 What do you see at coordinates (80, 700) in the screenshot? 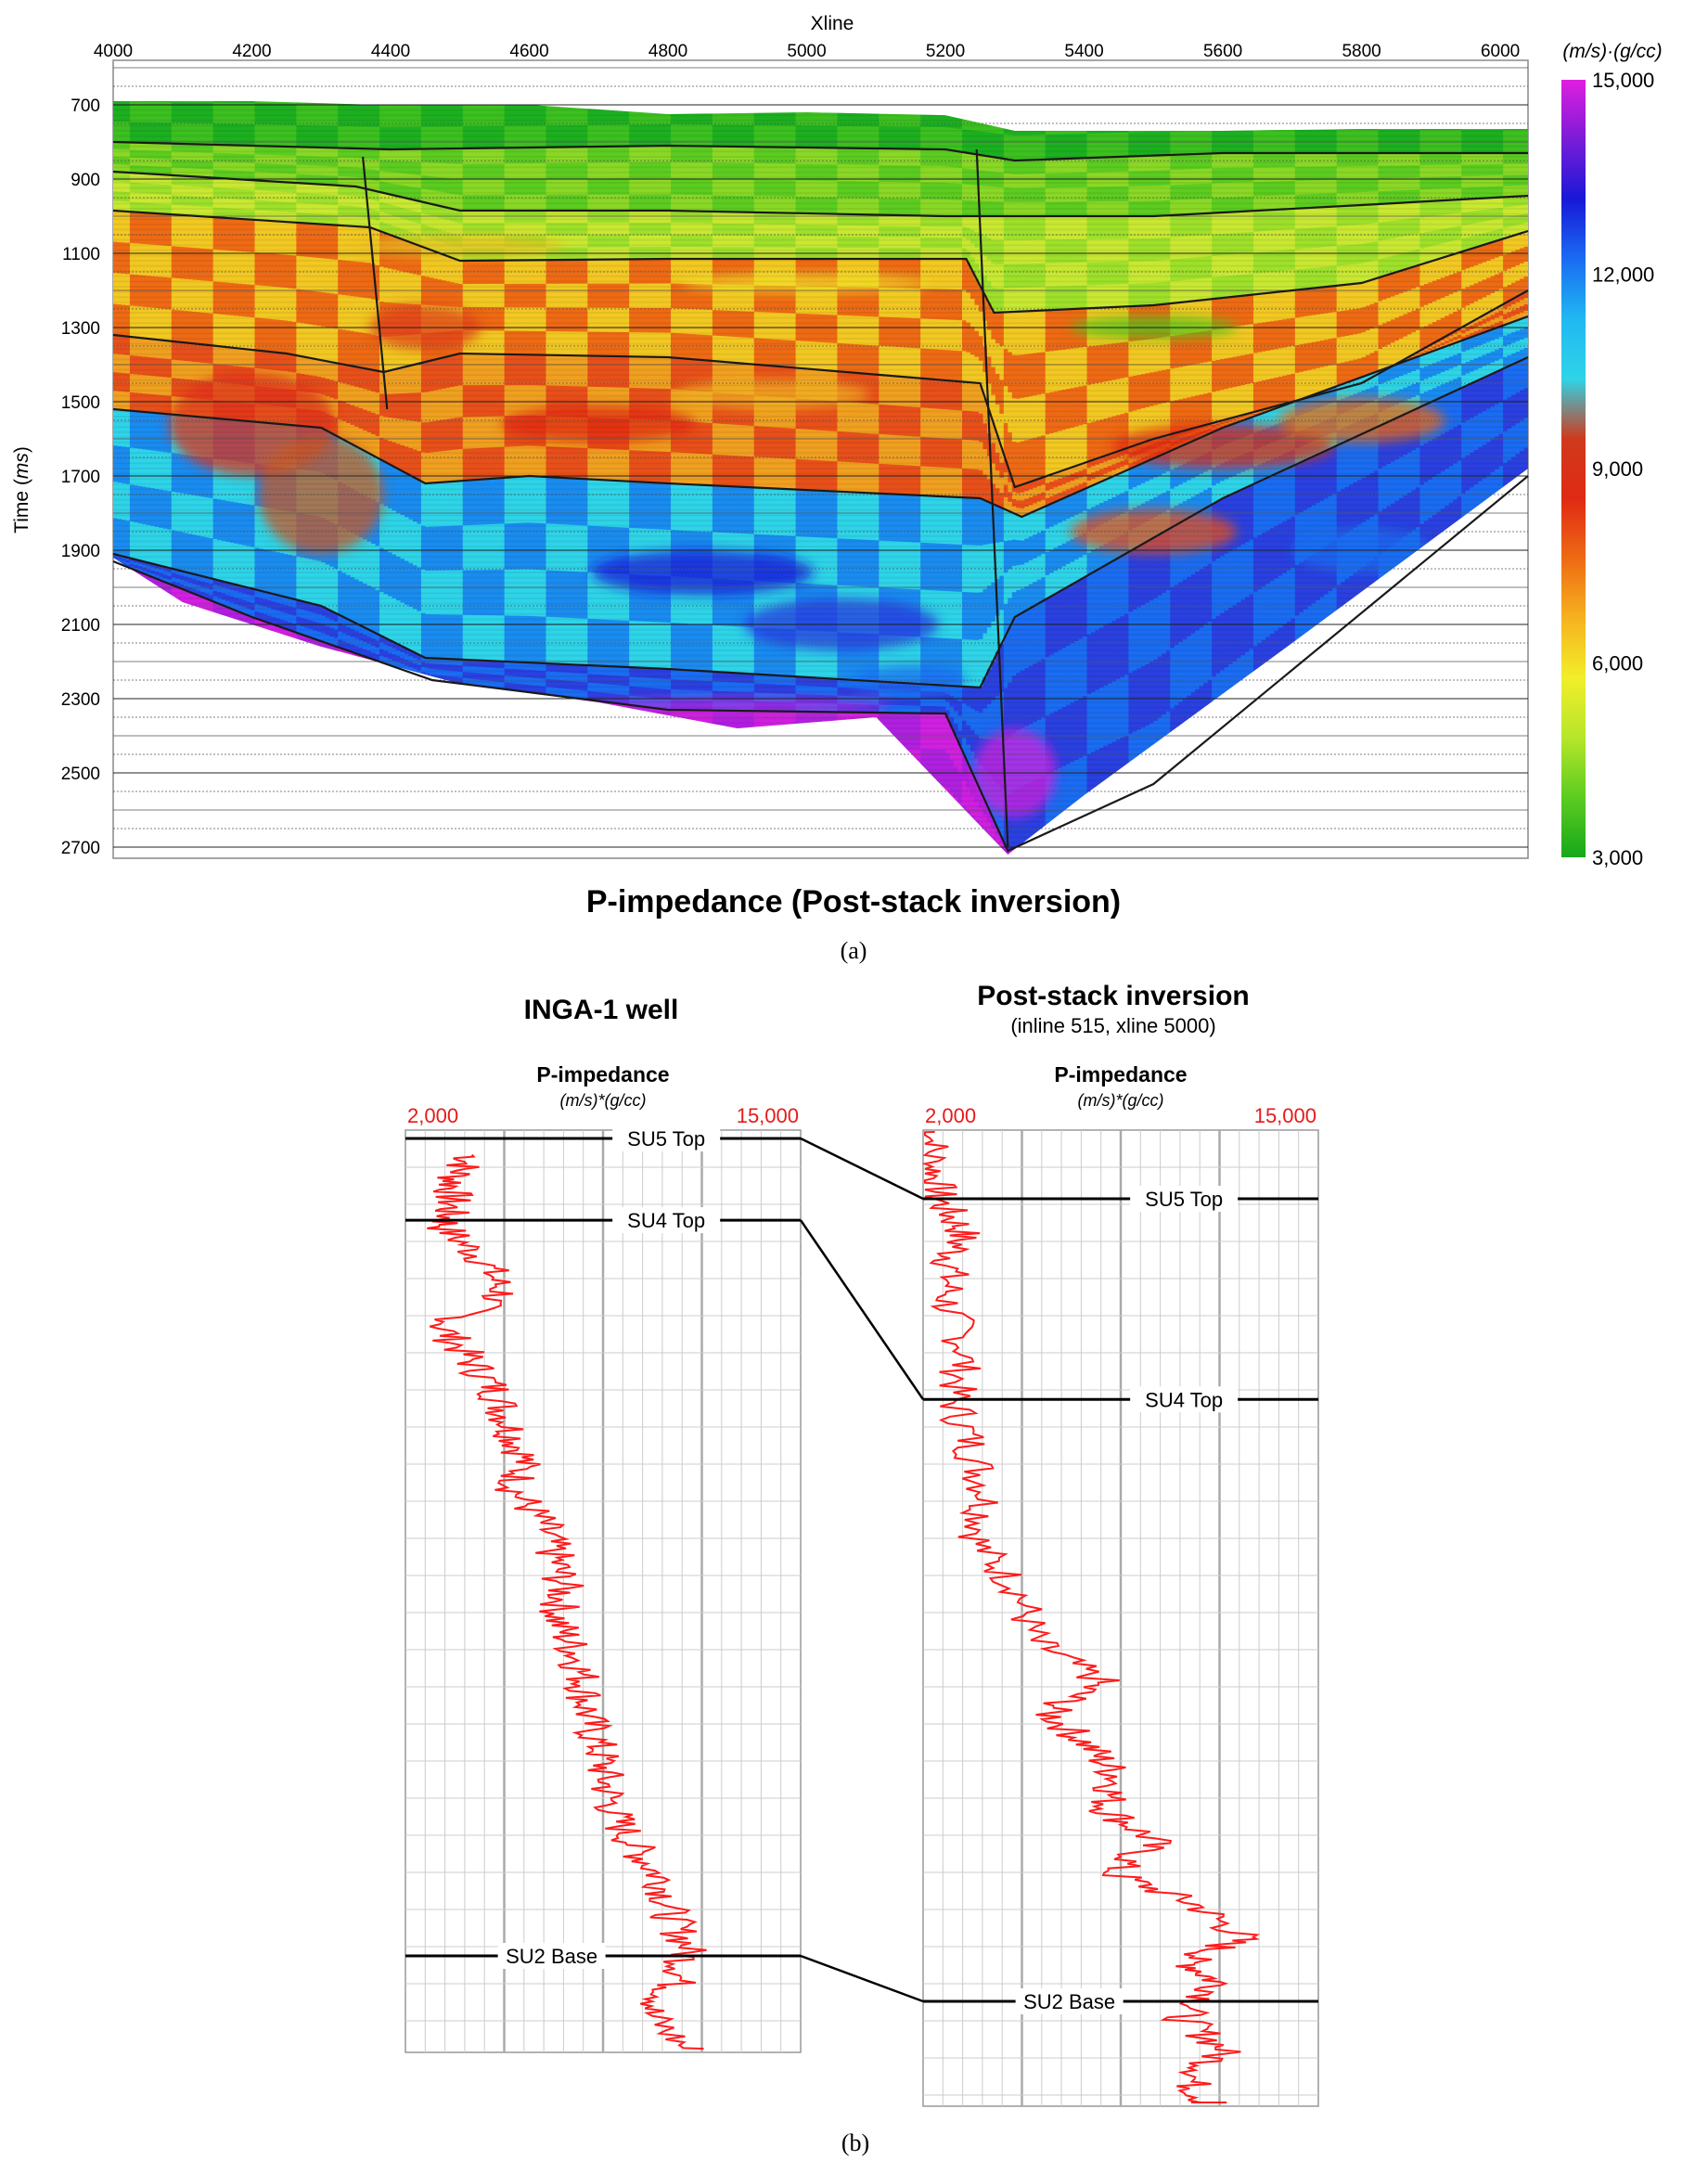
I see `y-tick-label: 2300` at bounding box center [80, 700].